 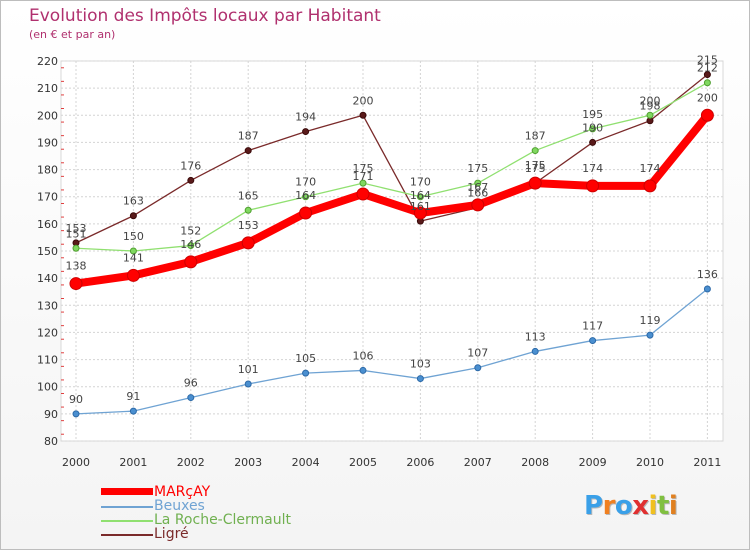 I want to click on data-label-mar-ay: 200, so click(x=707, y=97).